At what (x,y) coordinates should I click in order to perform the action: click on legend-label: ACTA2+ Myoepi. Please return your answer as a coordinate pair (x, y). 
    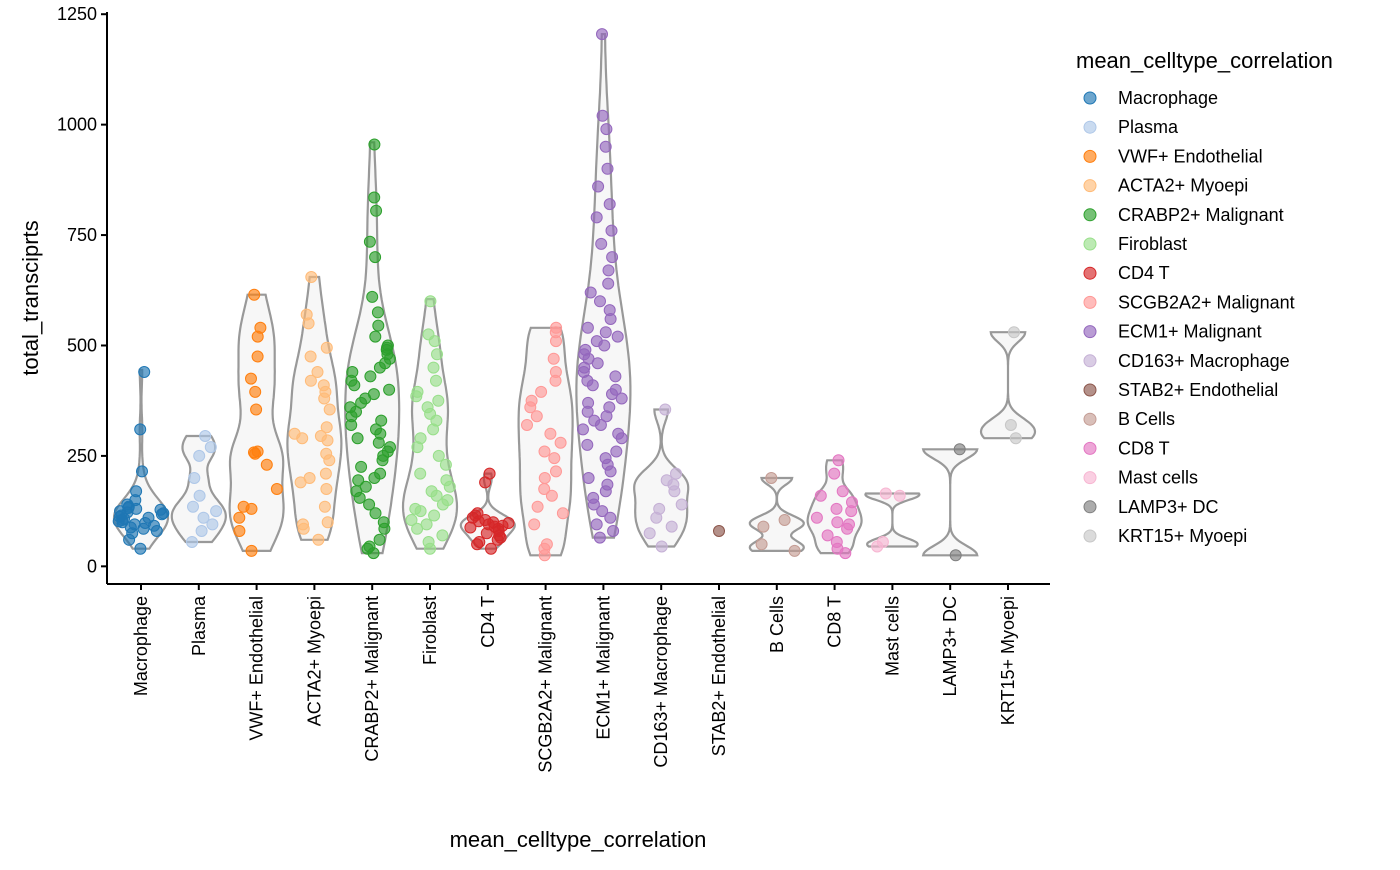
    Looking at the image, I should click on (1183, 186).